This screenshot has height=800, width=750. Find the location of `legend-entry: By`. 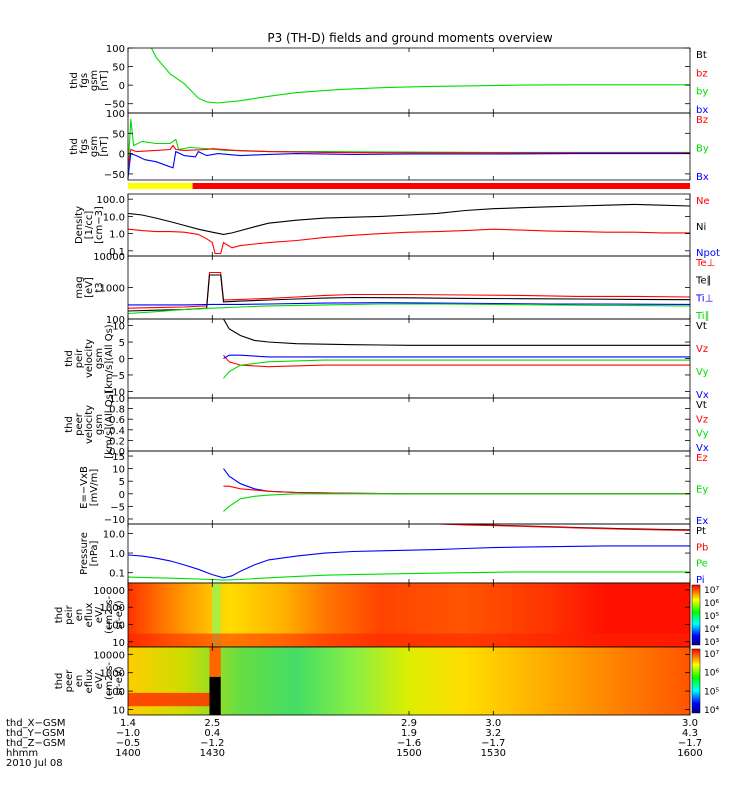

legend-entry: By is located at coordinates (702, 149).